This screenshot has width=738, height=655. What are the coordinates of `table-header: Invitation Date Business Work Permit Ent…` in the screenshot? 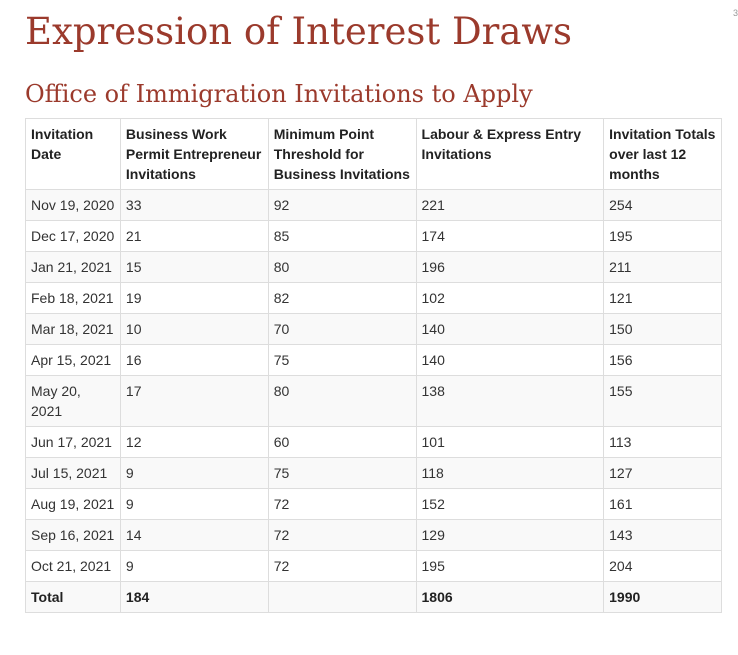 It's located at (373, 154).